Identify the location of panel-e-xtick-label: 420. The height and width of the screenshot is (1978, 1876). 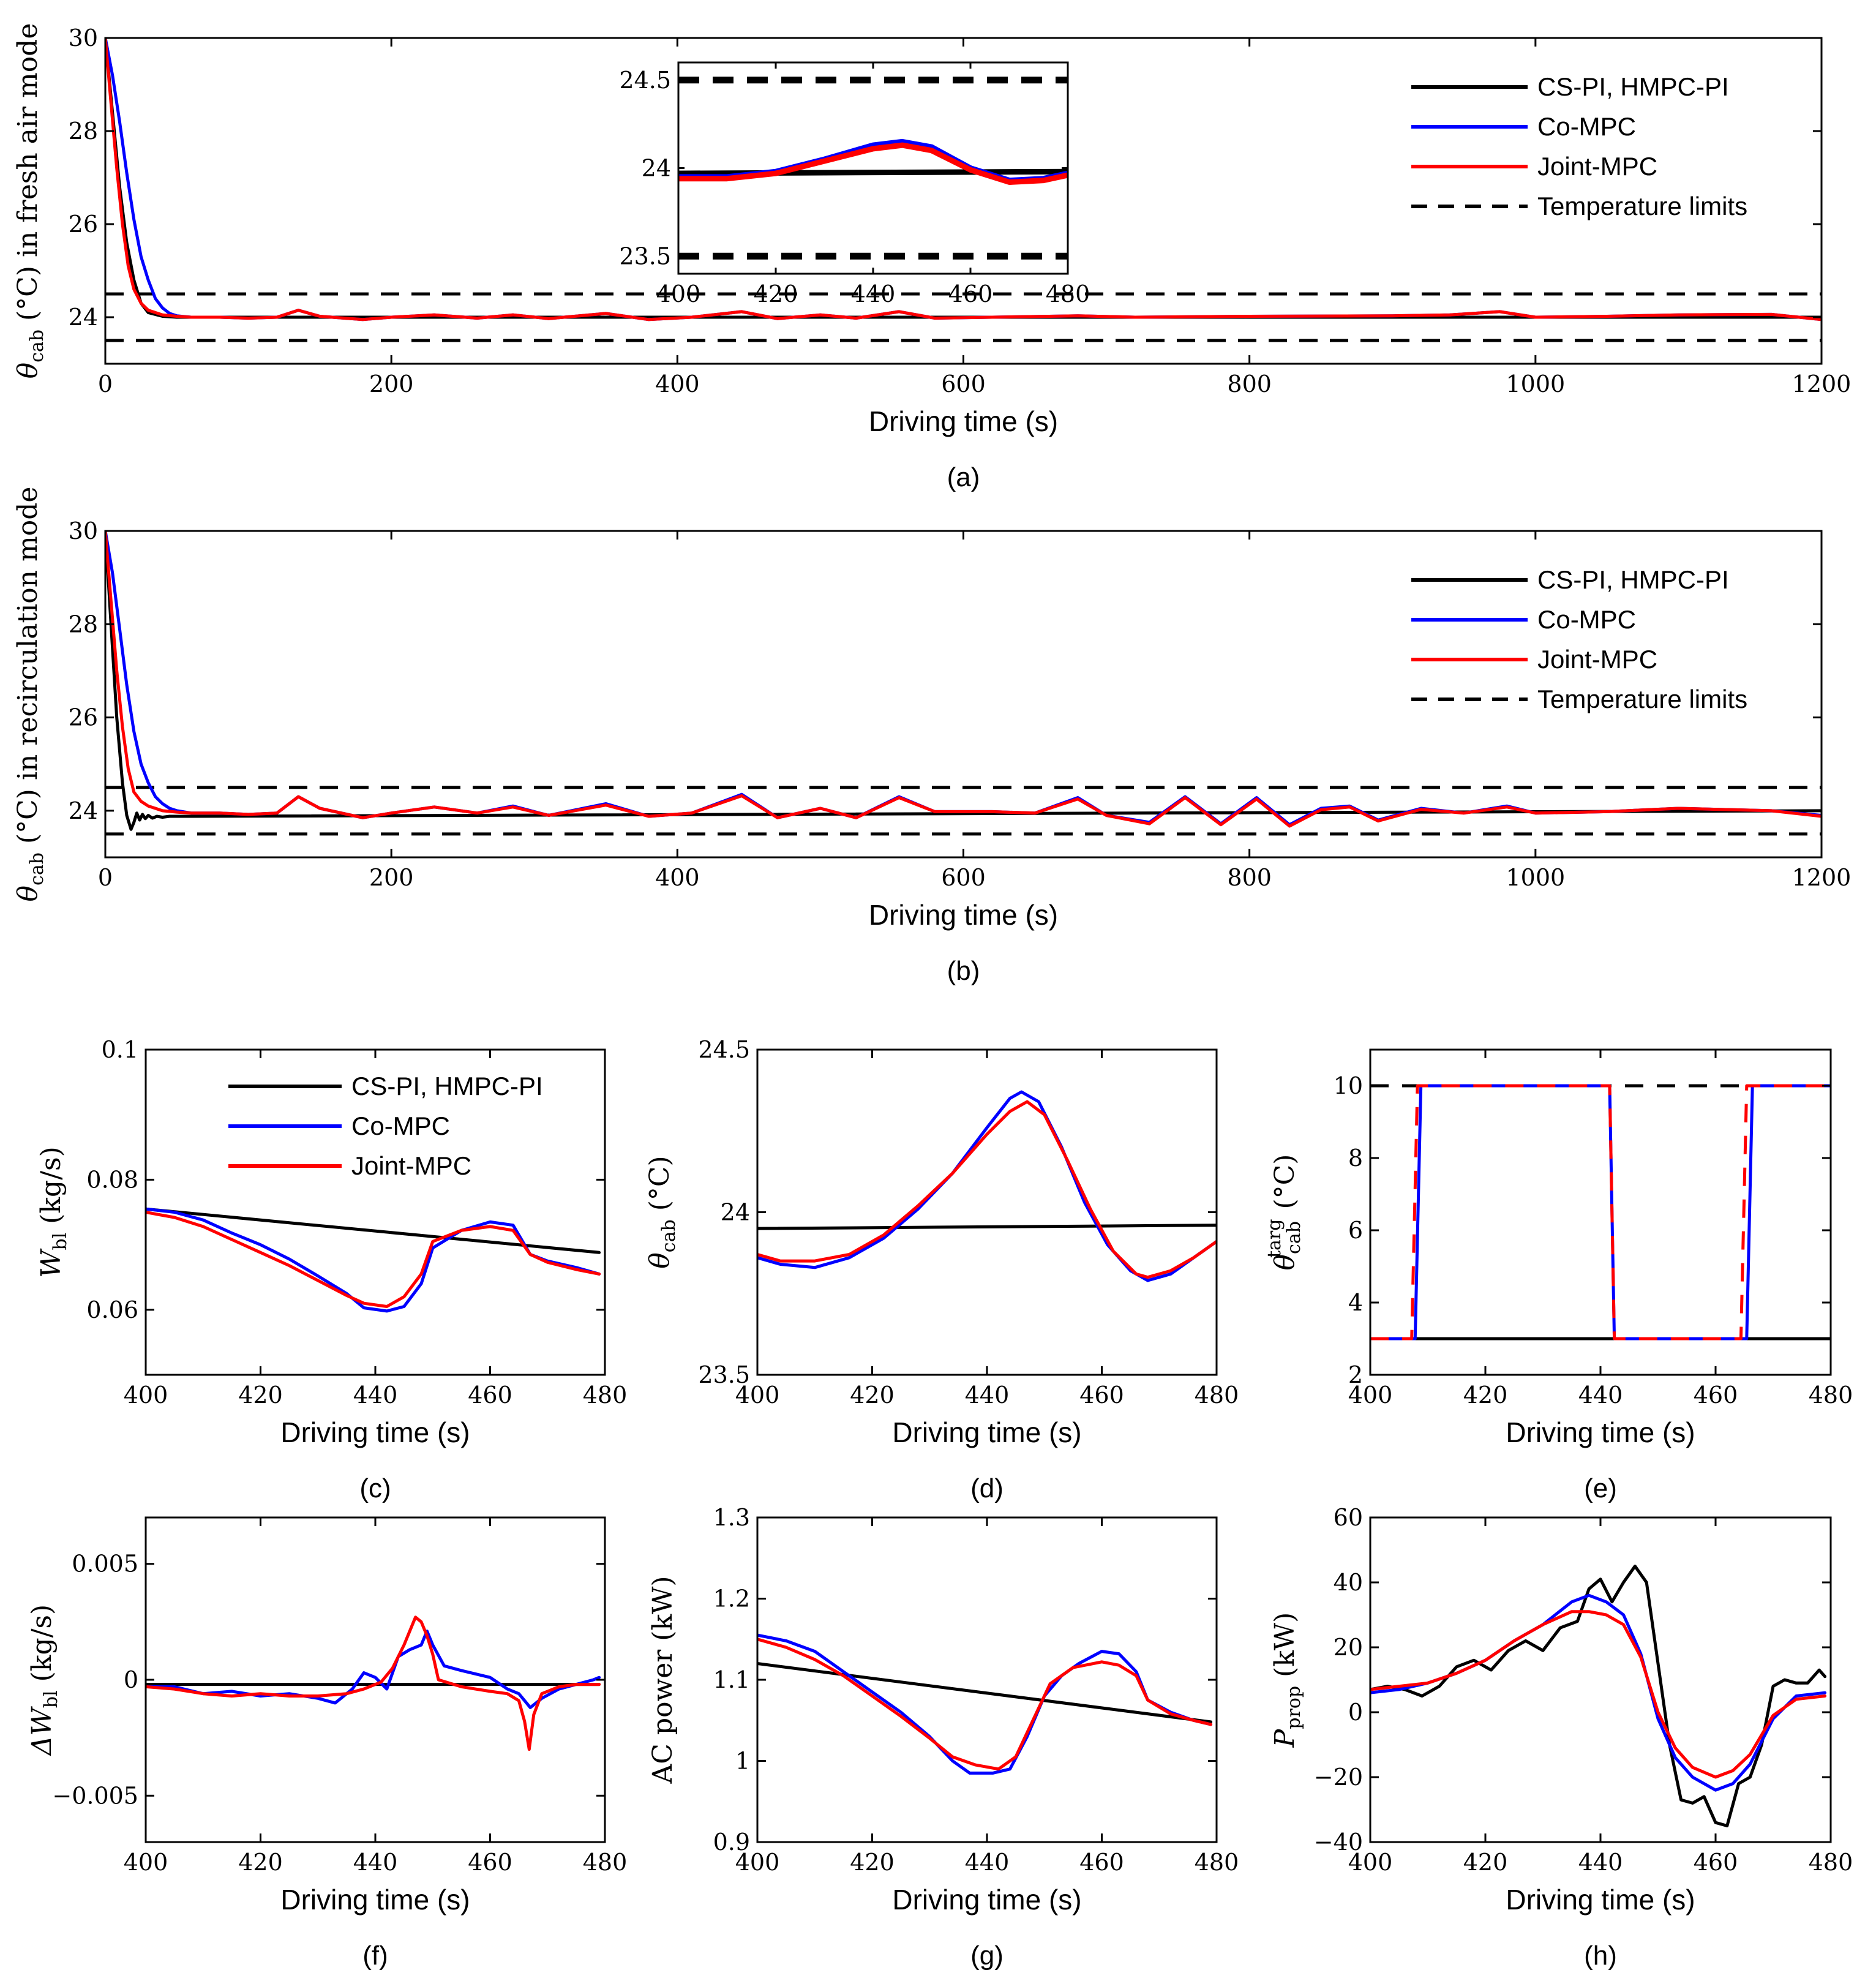
(1486, 1395).